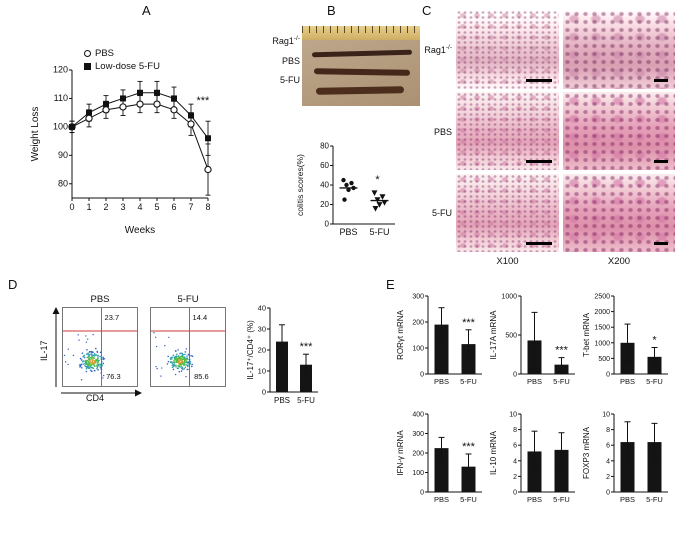 The width and height of the screenshot is (700, 535). I want to click on svg-text: 20, so click(324, 204).